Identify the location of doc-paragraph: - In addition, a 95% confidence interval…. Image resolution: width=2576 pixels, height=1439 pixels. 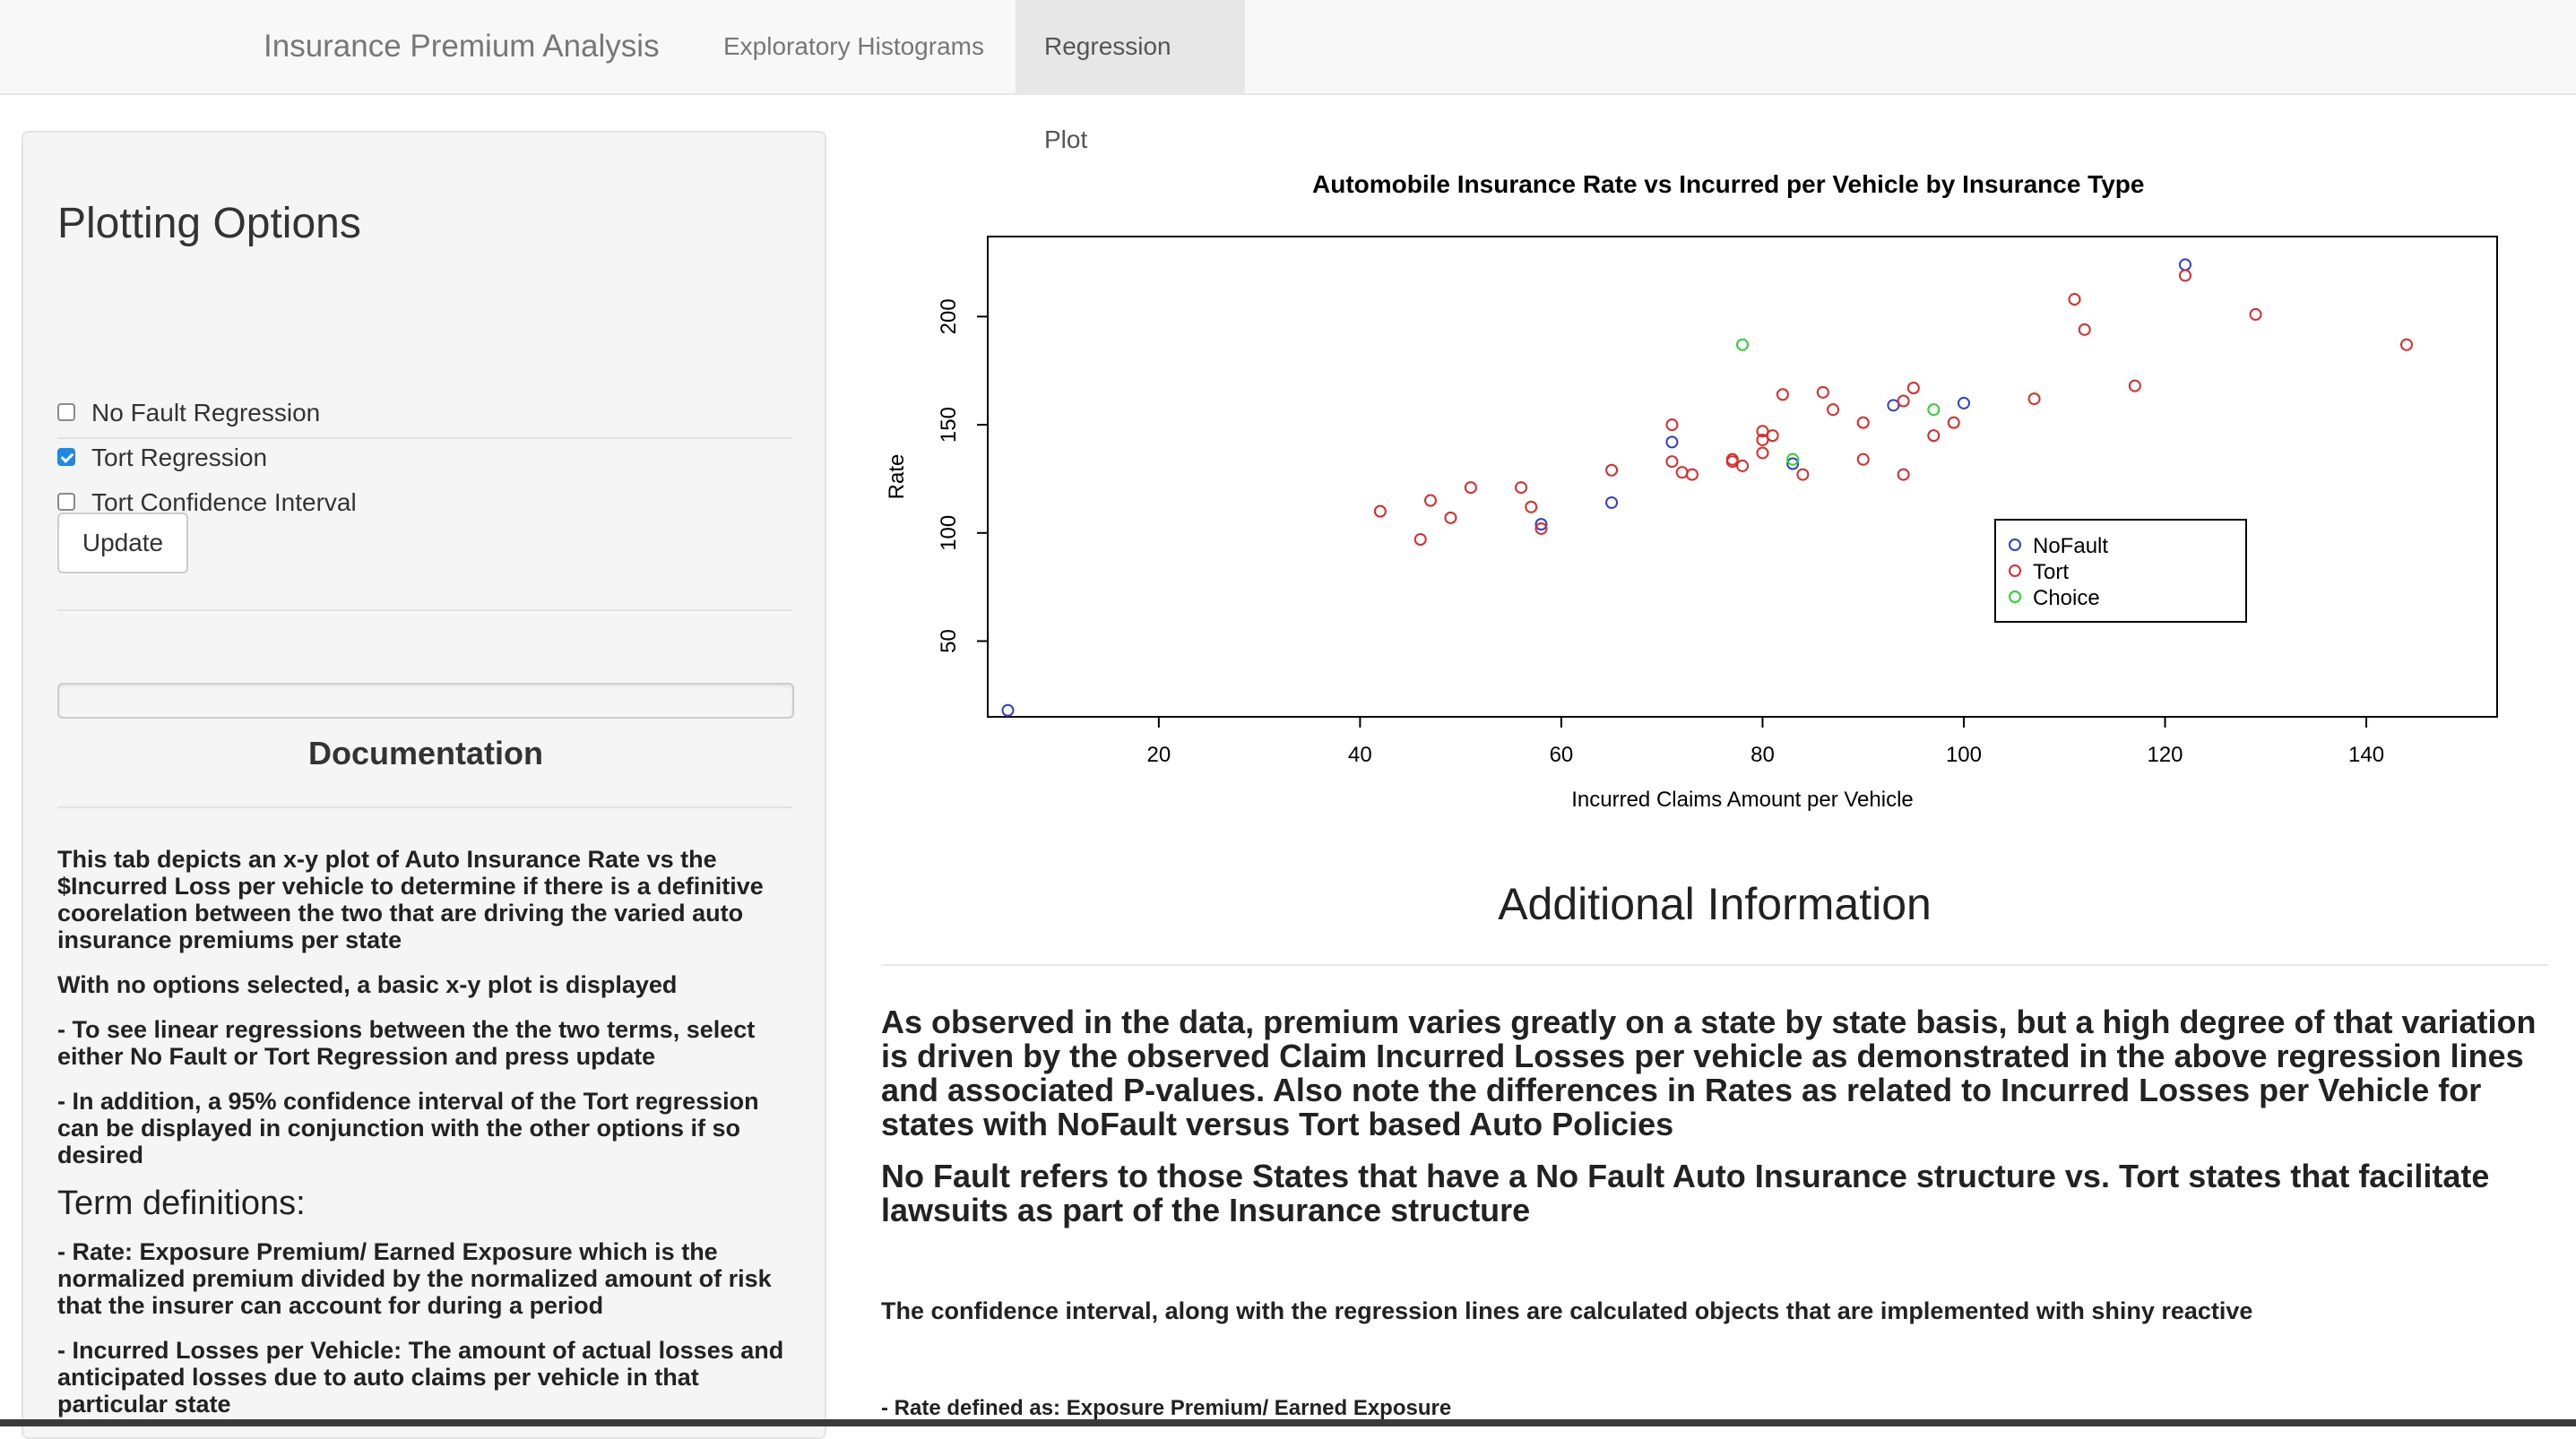
(408, 1128).